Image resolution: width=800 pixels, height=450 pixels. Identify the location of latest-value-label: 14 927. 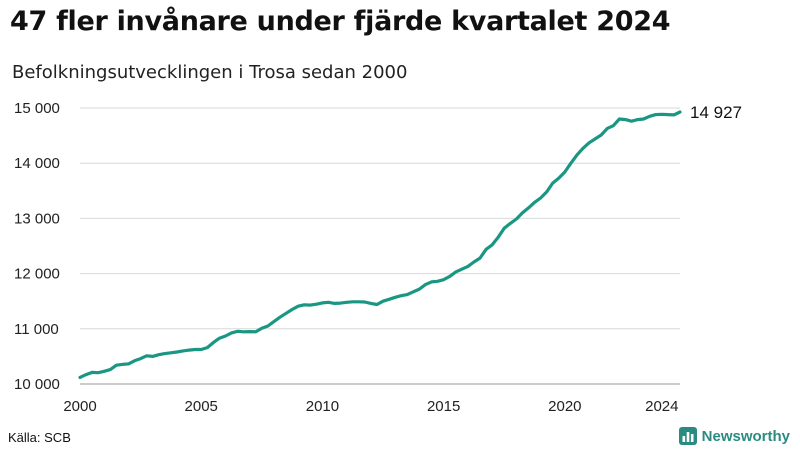
(716, 112).